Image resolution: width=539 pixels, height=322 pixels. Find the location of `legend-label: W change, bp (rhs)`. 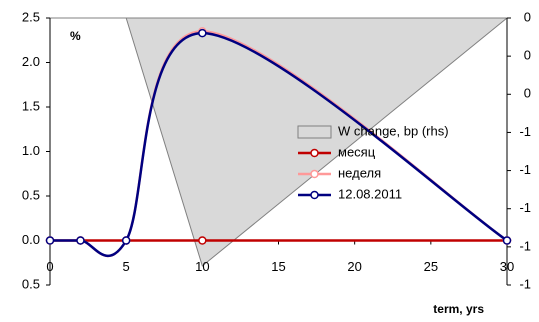

legend-label: W change, bp (rhs) is located at coordinates (393, 130).